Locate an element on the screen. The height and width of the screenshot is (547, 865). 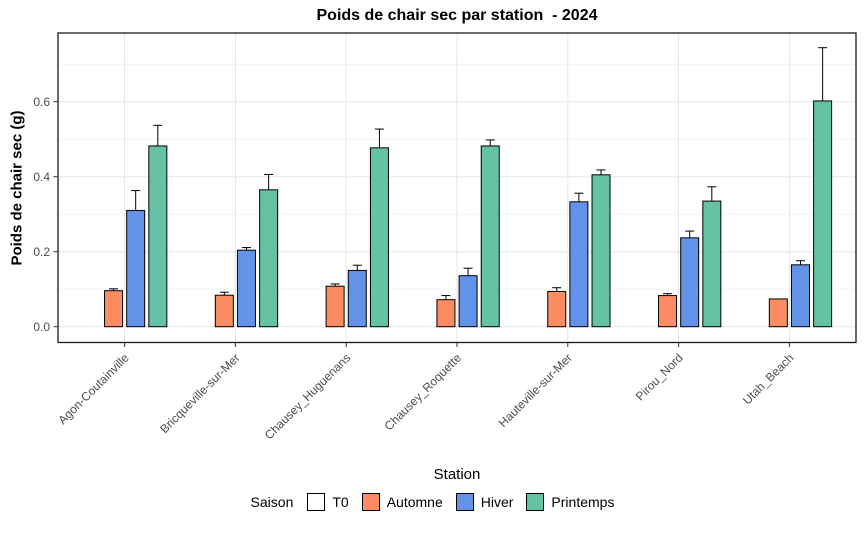
y-axis-title: Poids de chair sec (g) is located at coordinates (17, 188).